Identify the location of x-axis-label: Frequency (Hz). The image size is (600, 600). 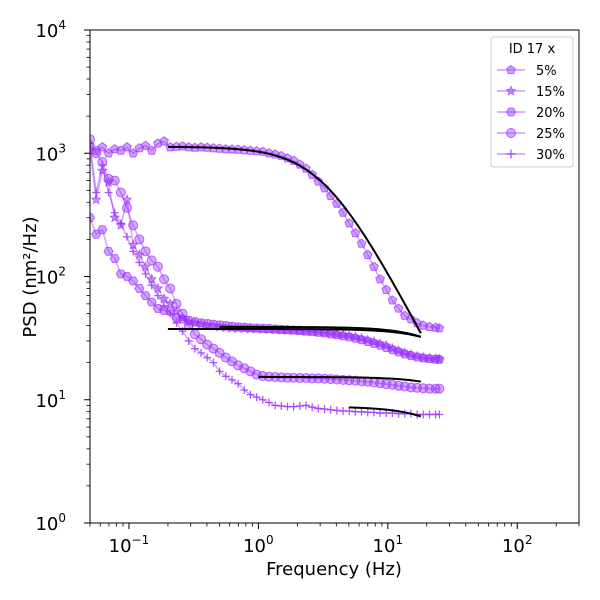
(334, 569).